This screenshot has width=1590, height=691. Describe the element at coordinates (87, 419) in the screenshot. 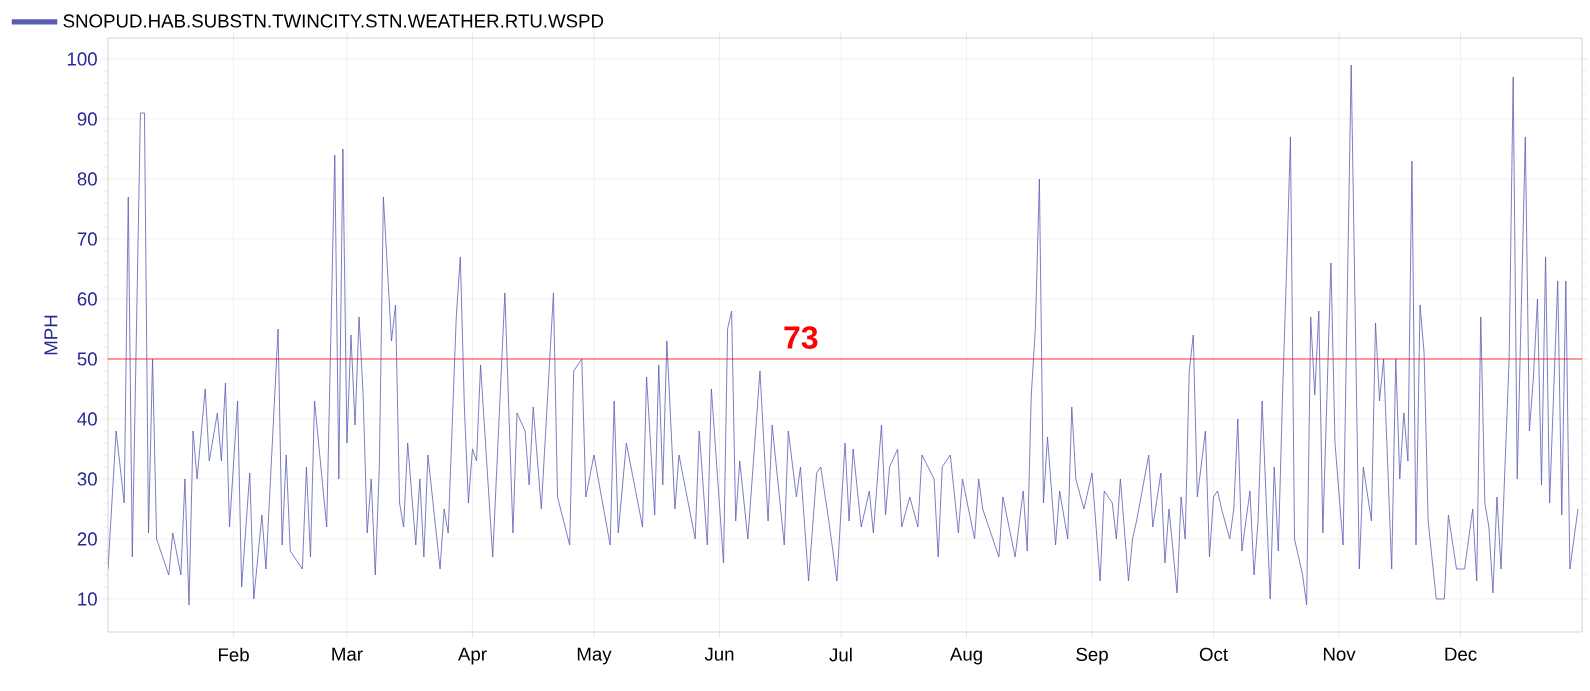

I see `y-tick-label: 40` at that location.